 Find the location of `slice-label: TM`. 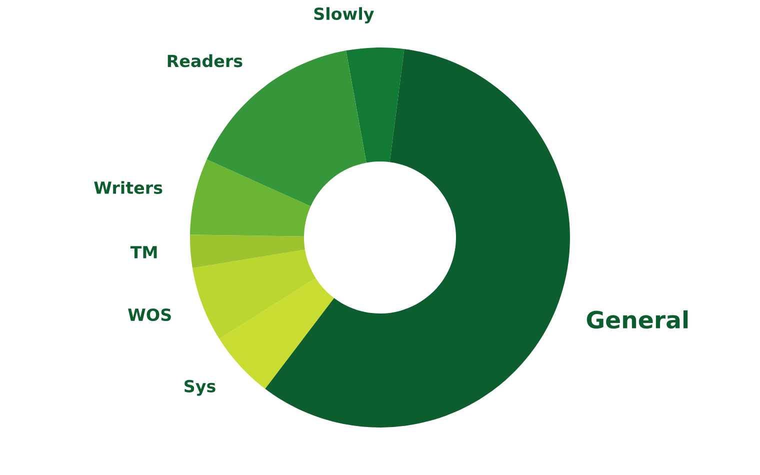

slice-label: TM is located at coordinates (143, 252).